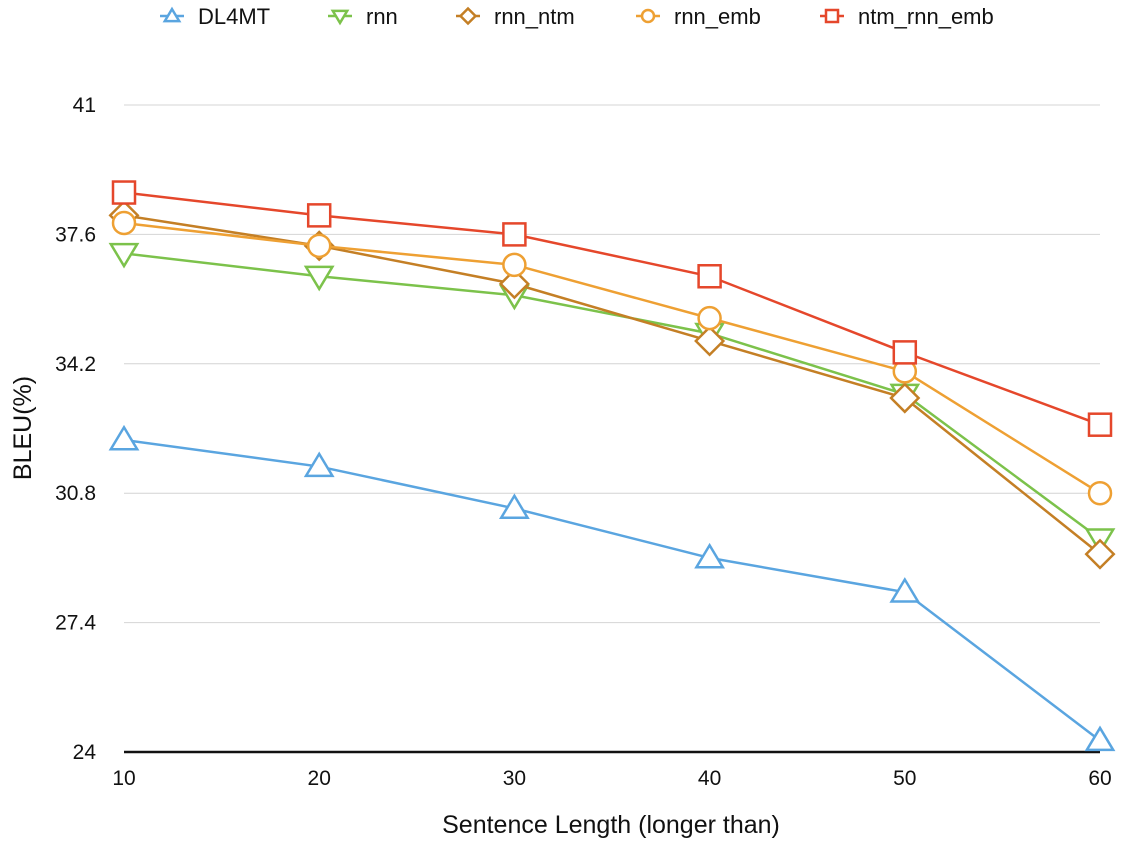 This screenshot has width=1144, height=862. I want to click on legend: DL4MT rnn rnn_ntm rnn_emb ntm_rnn_emb, so click(577, 16).